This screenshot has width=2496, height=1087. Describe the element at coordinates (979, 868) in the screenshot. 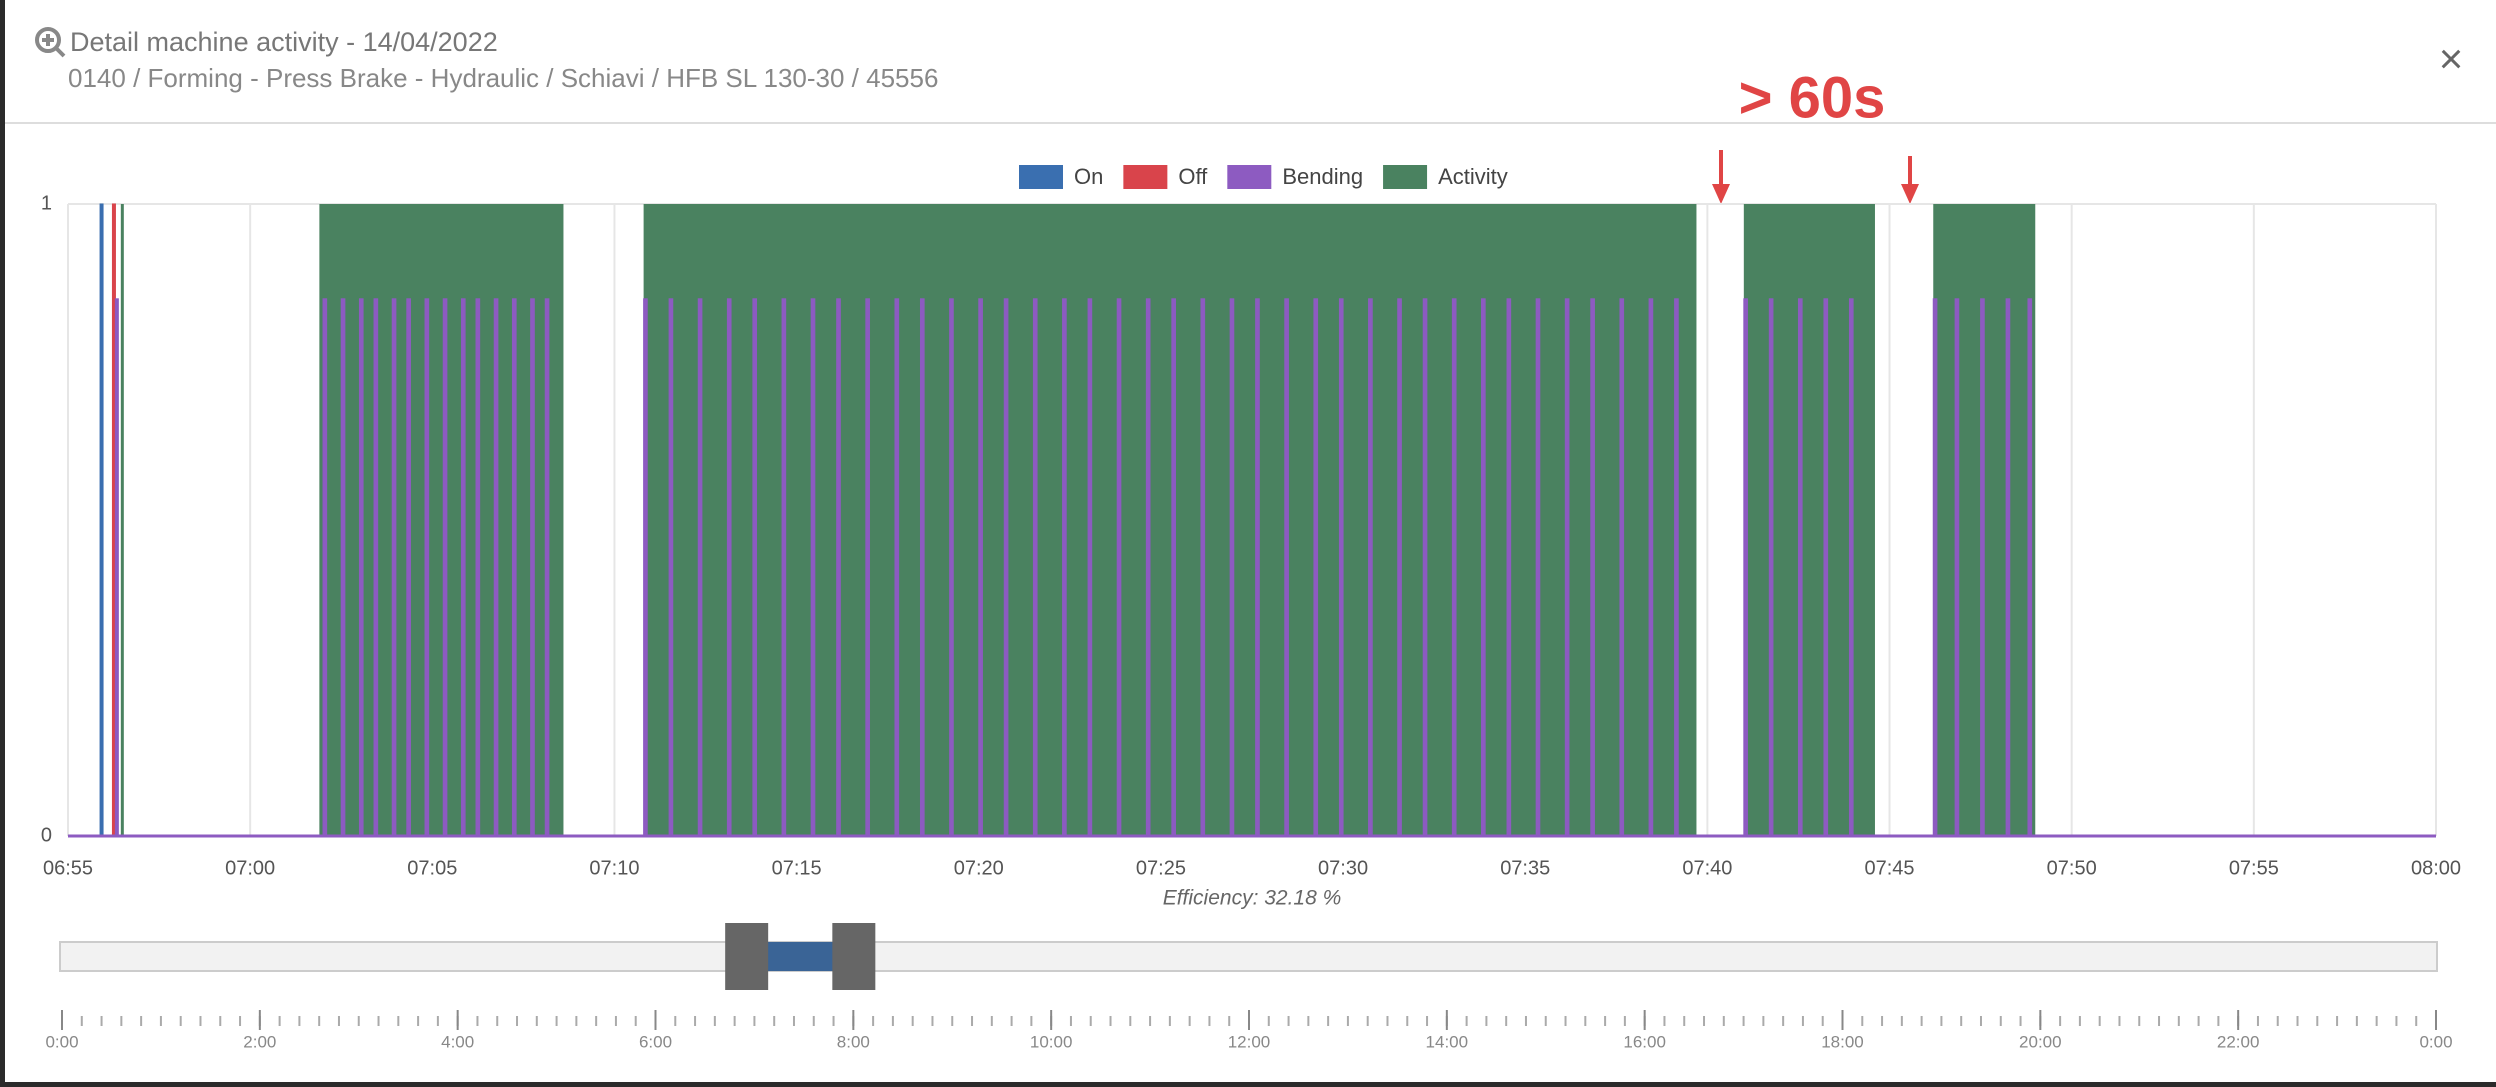

I see `x-tick-label: 07:20` at that location.